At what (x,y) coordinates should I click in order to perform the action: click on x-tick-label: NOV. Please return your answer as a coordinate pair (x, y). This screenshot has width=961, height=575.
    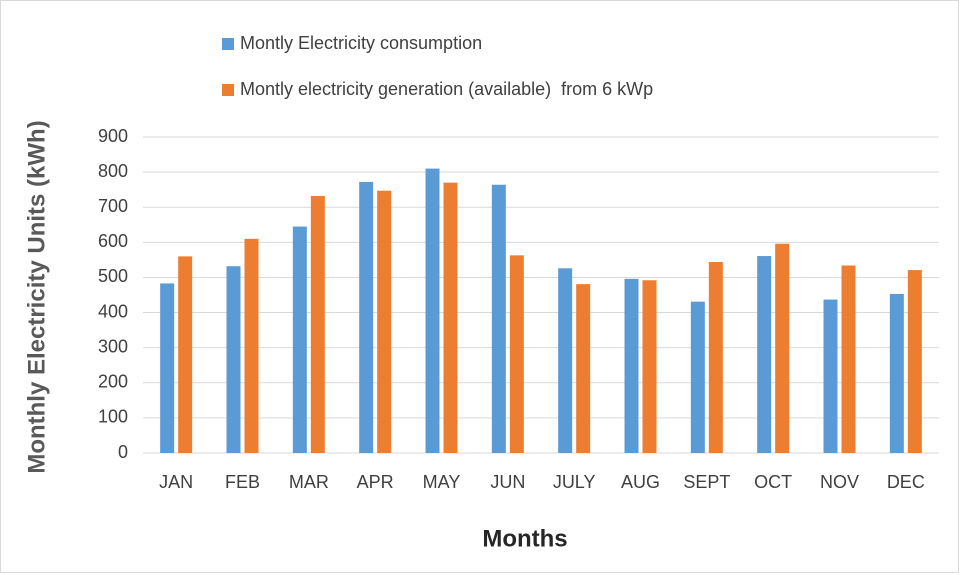
    Looking at the image, I should click on (839, 482).